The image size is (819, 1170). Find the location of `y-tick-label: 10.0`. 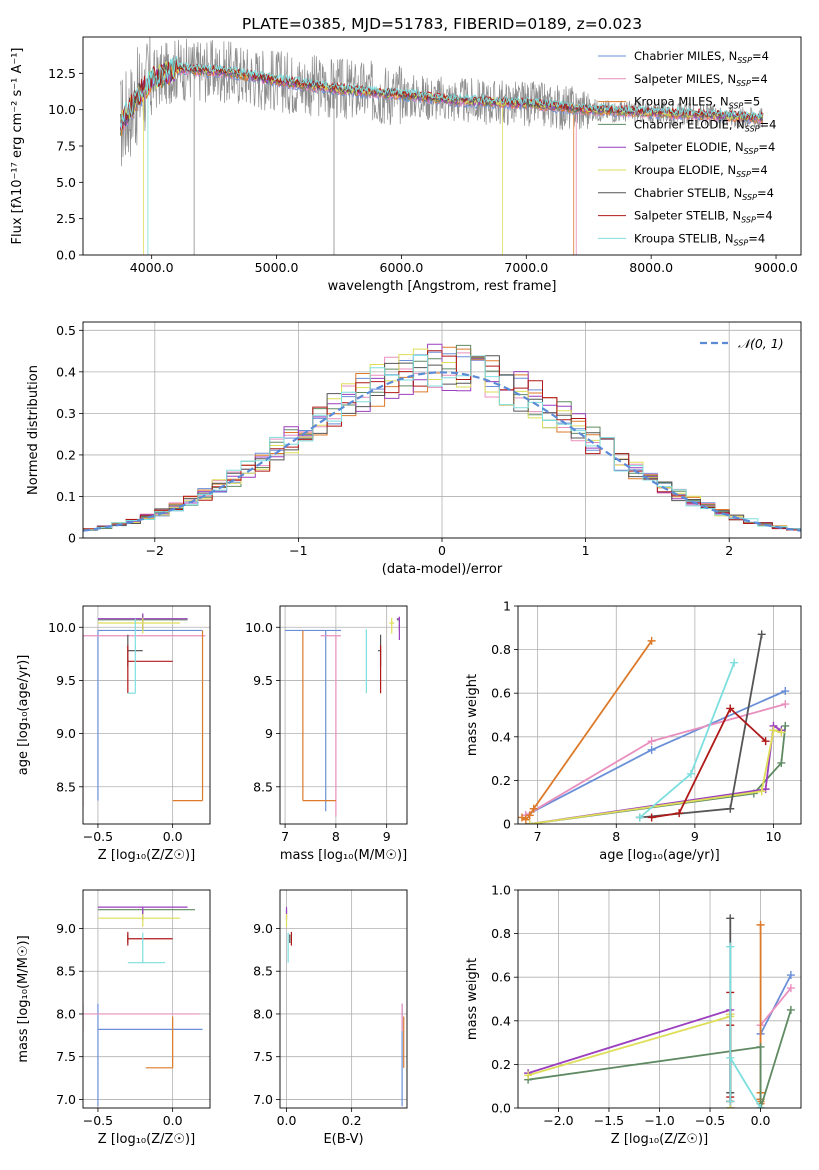

y-tick-label: 10.0 is located at coordinates (62, 109).